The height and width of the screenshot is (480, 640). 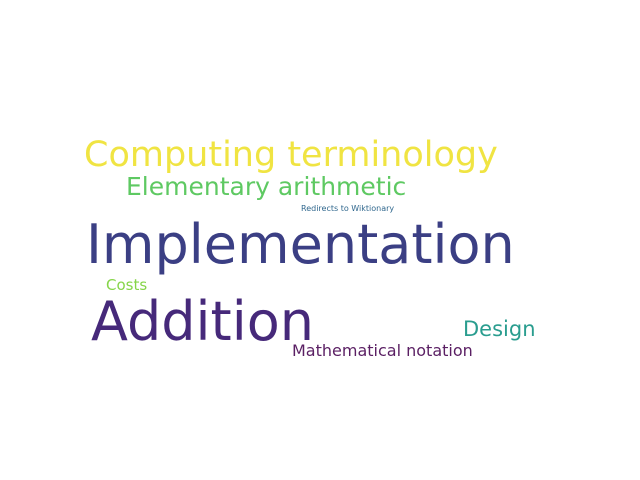 I want to click on word-implementation: Implementation, so click(x=300, y=244).